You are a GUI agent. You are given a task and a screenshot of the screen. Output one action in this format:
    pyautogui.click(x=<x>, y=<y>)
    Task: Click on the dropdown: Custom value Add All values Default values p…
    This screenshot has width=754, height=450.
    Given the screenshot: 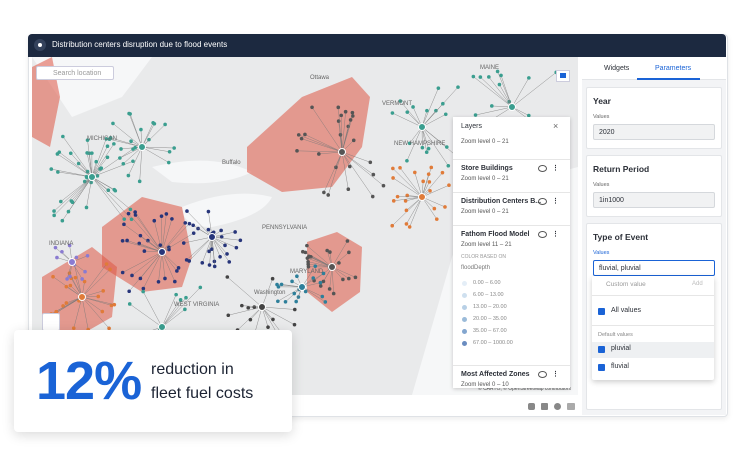 What is the action you would take?
    pyautogui.click(x=653, y=328)
    